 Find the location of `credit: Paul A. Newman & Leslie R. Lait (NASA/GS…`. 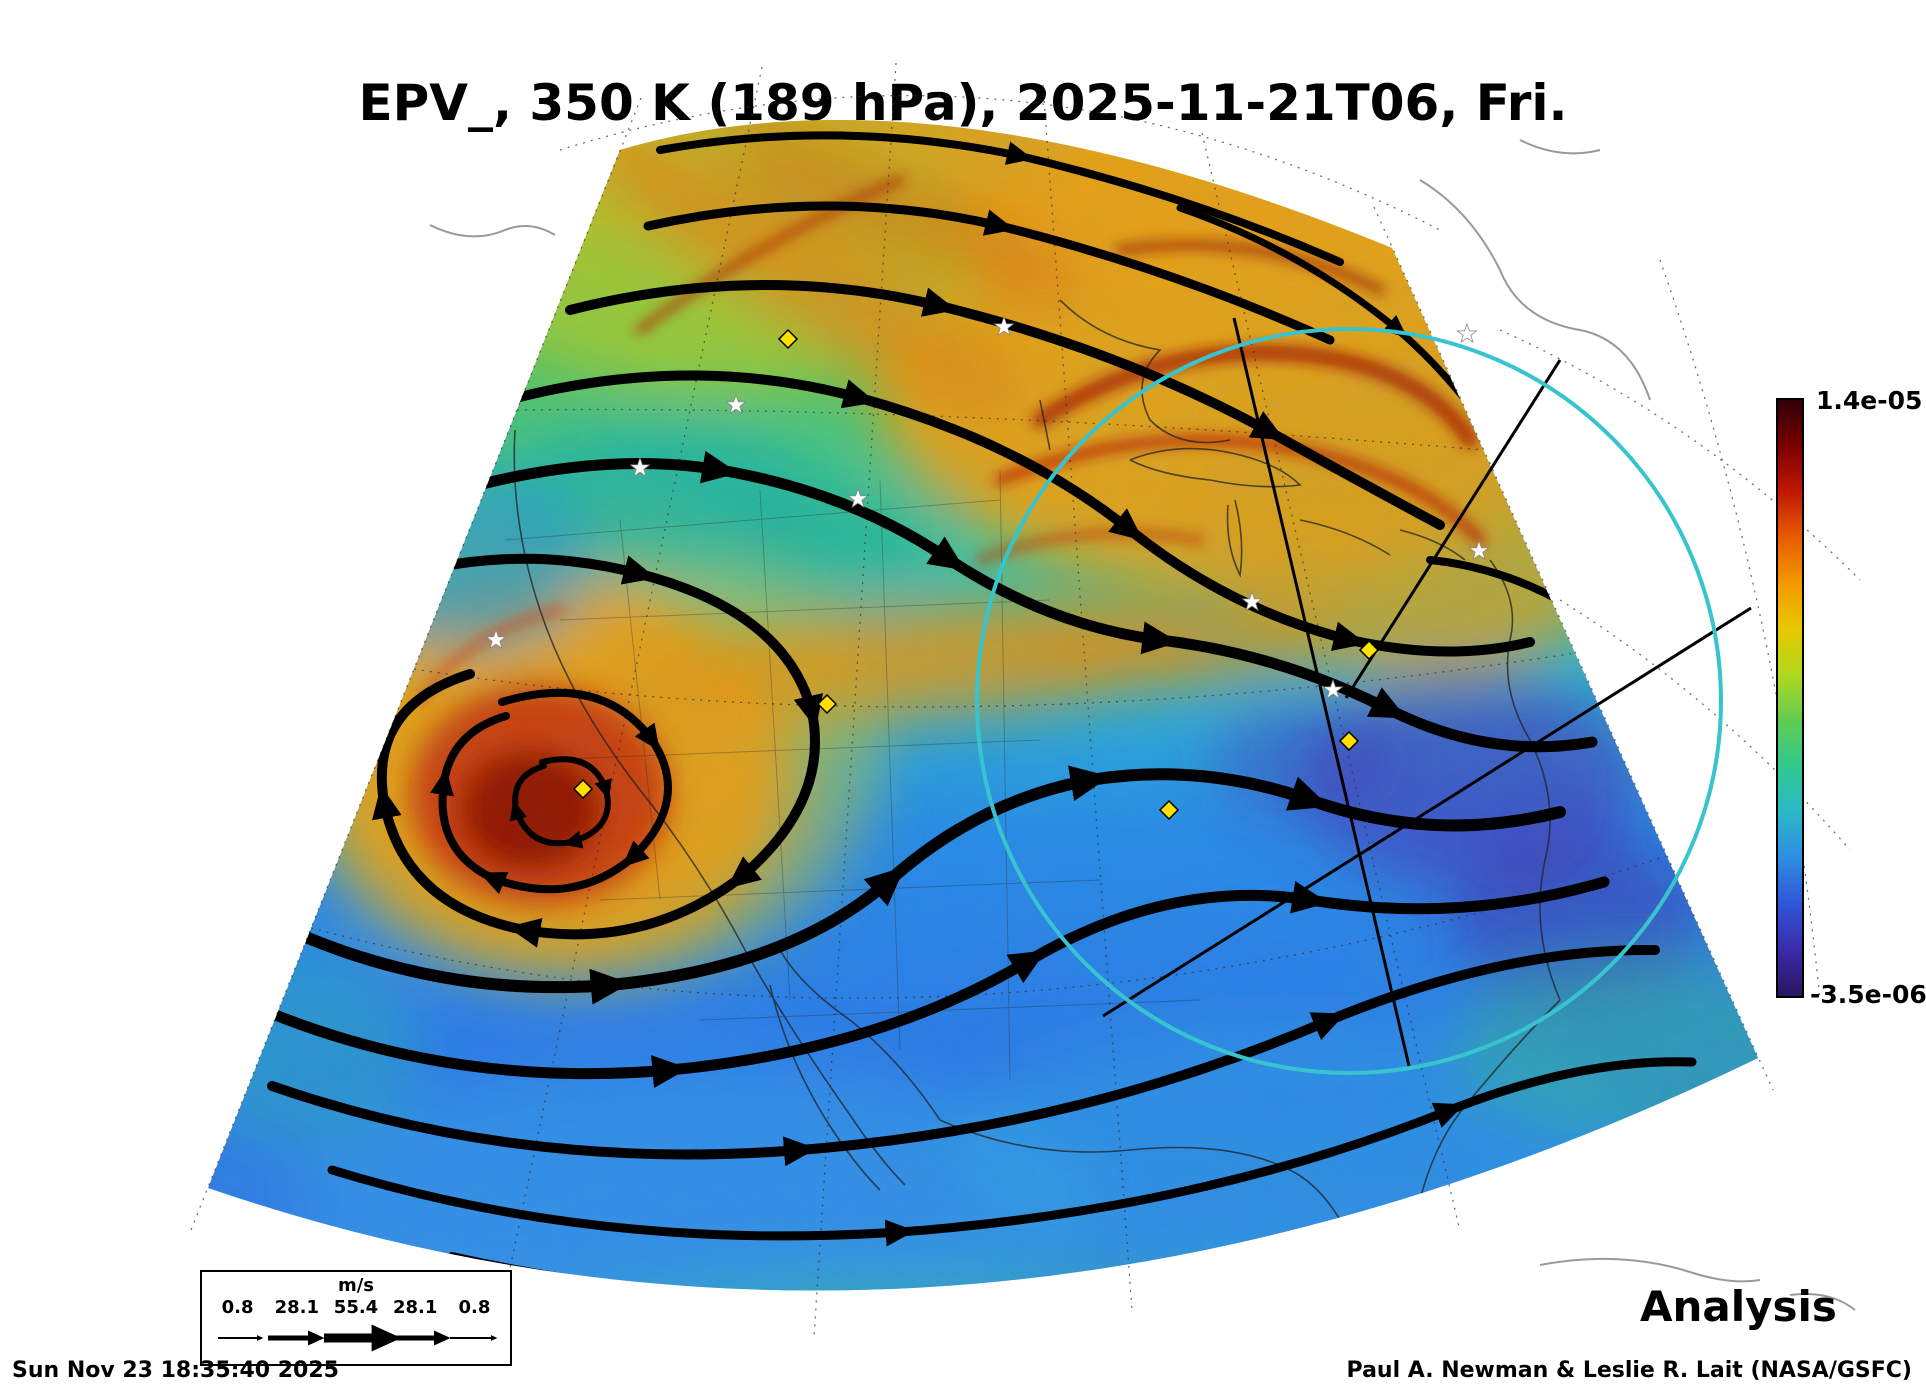

credit: Paul A. Newman & Leslie R. Lait (NASA/GS… is located at coordinates (1629, 1370).